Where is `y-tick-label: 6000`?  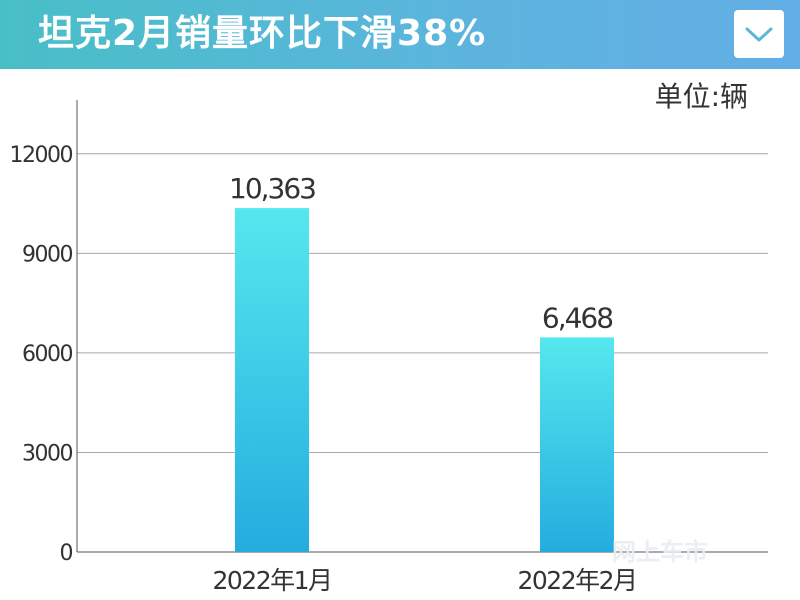
y-tick-label: 6000 is located at coordinates (47, 354).